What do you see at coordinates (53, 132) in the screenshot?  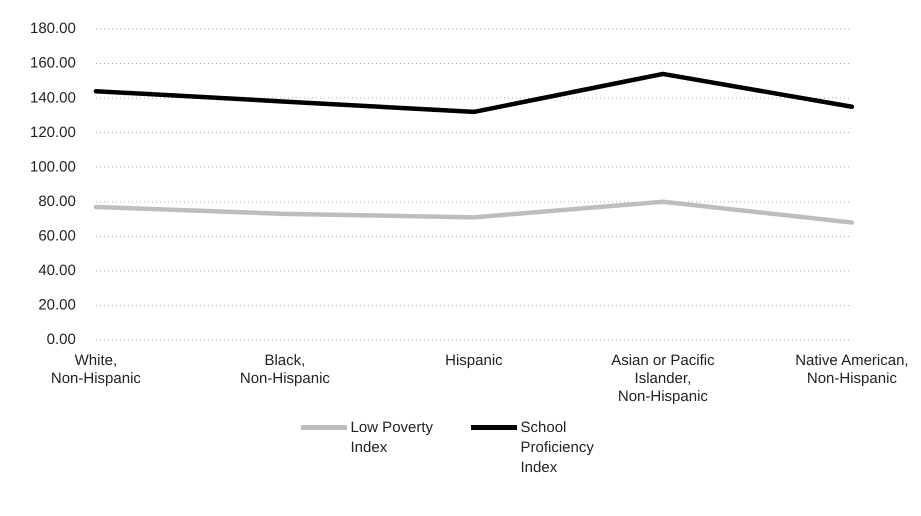 I see `y-tick-label: 120.00` at bounding box center [53, 132].